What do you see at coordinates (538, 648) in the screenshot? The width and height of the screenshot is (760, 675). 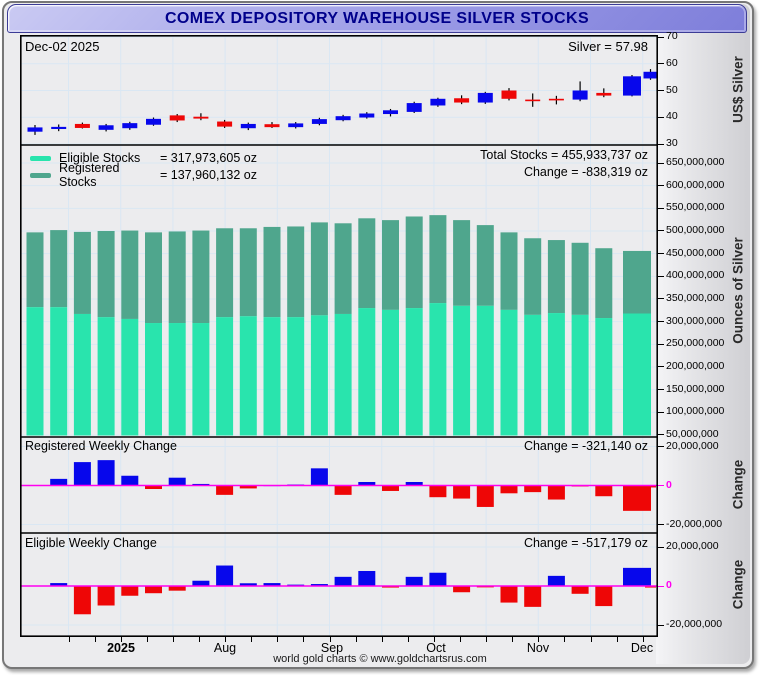 I see `x-axis-label-nov: Nov` at bounding box center [538, 648].